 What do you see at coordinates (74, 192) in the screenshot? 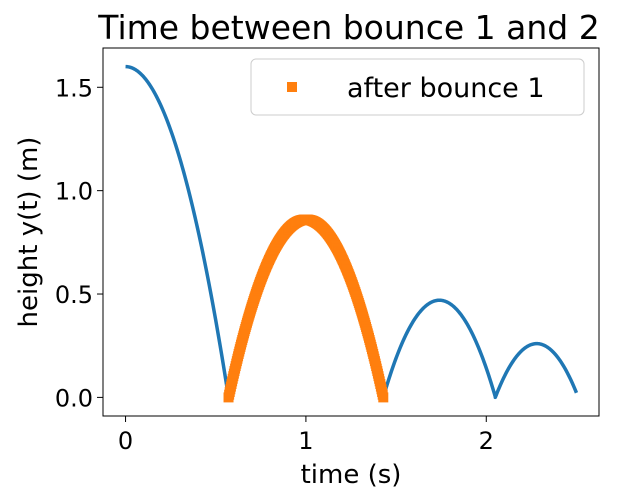
I see `y-tick-label: 1.0` at bounding box center [74, 192].